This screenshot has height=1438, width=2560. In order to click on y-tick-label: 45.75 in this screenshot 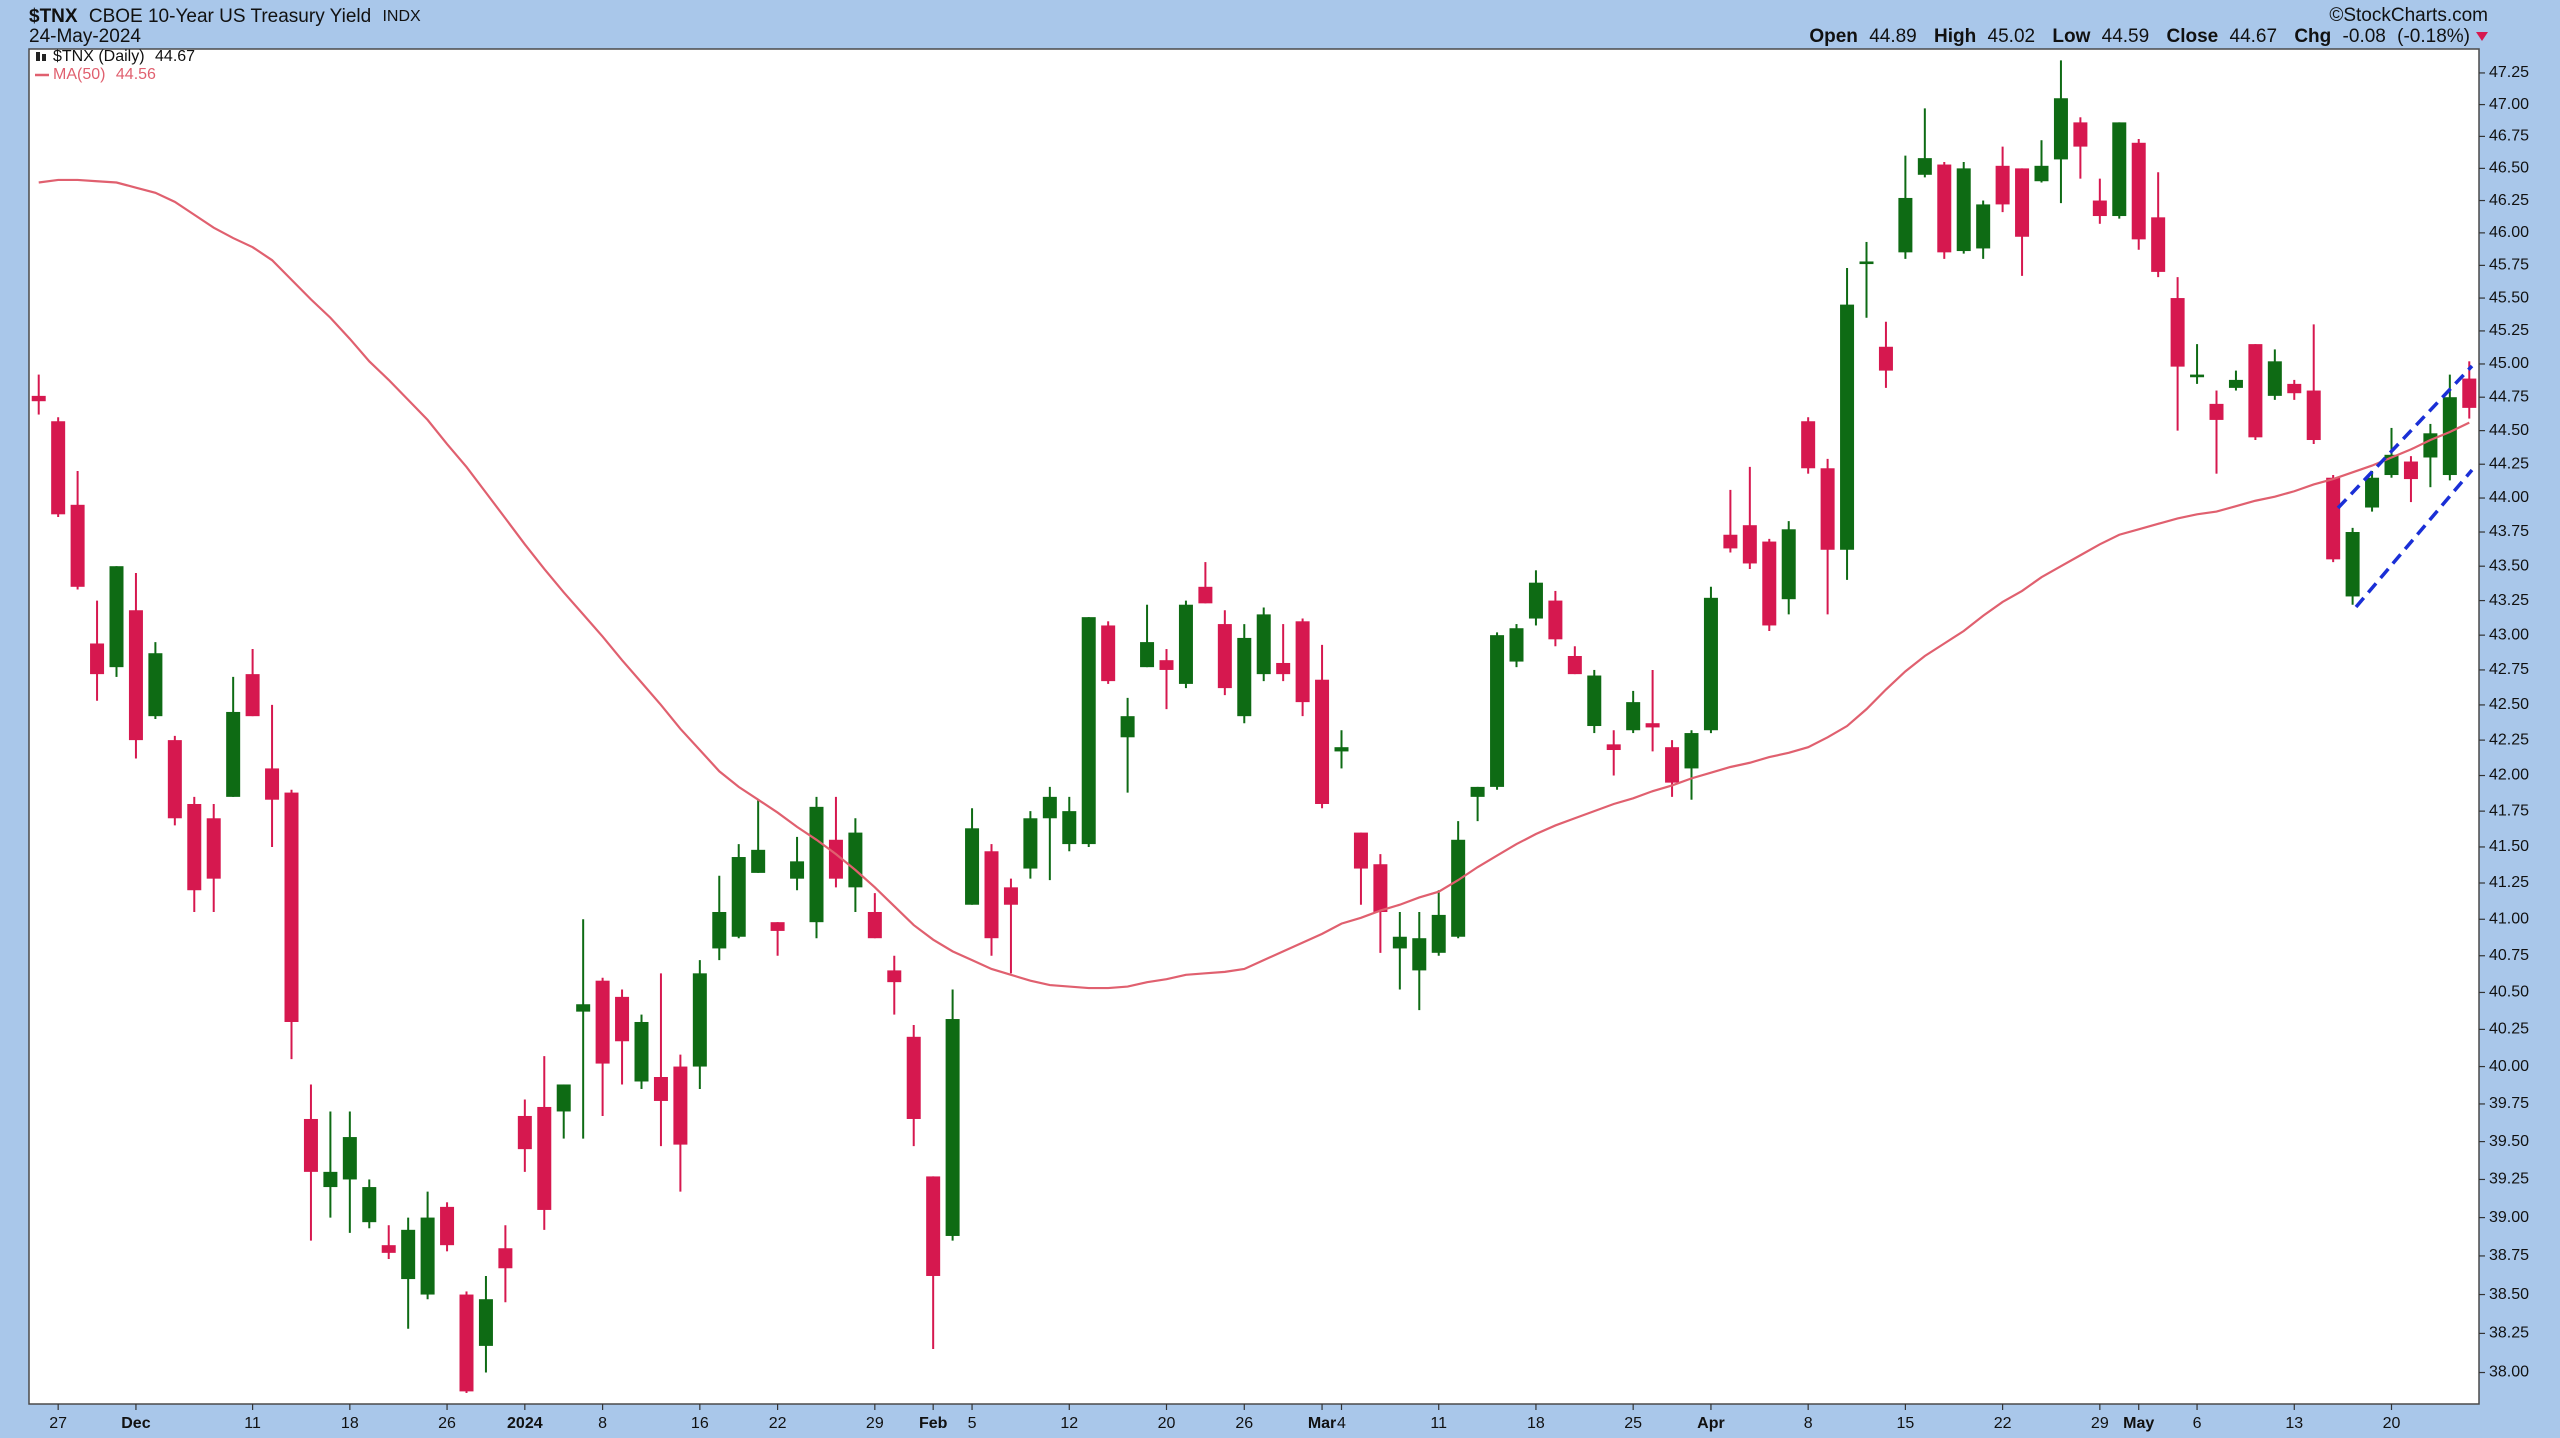, I will do `click(2509, 265)`.